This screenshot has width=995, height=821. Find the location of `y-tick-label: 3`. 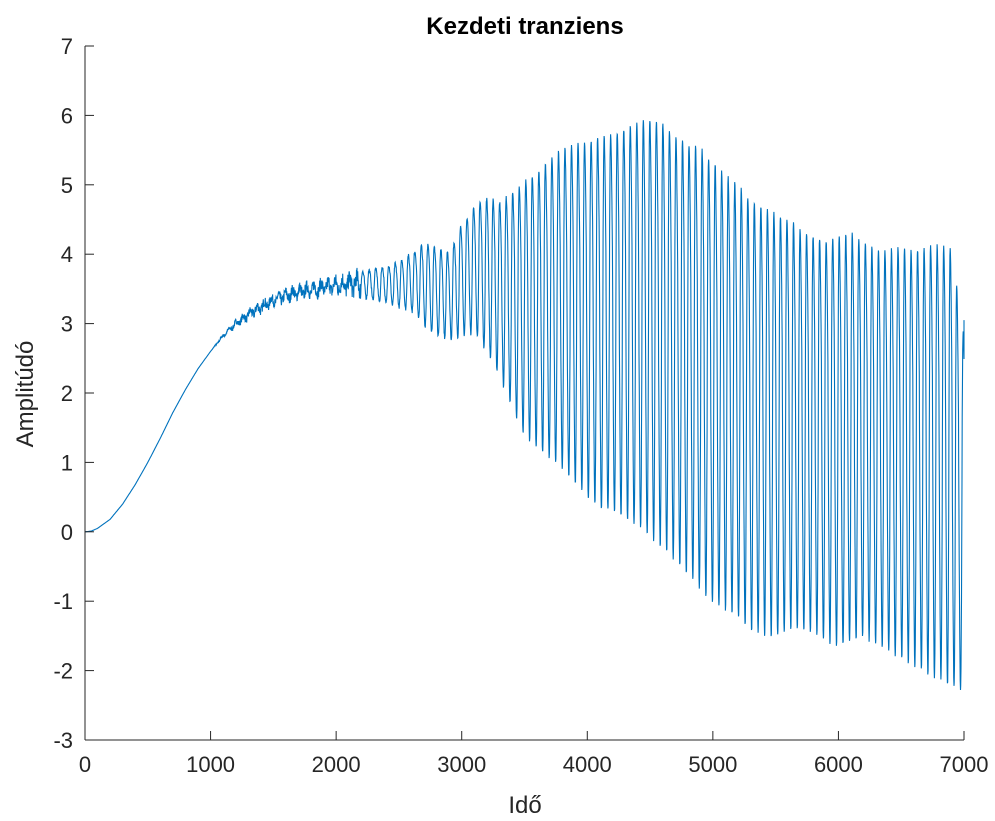

y-tick-label: 3 is located at coordinates (67, 324).